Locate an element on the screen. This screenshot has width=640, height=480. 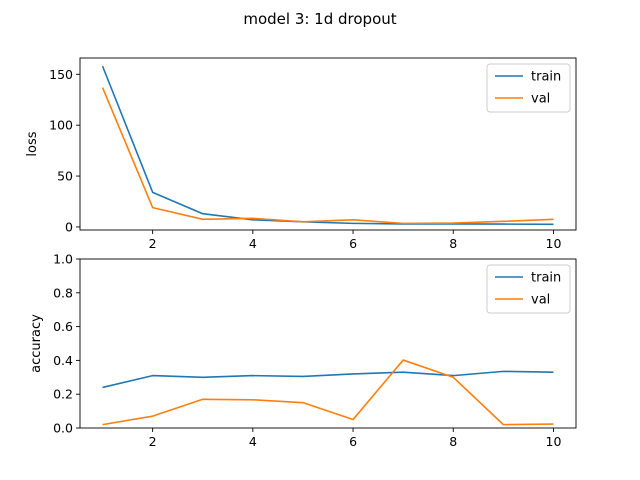
accuracy-y-tick-label: 0.4 is located at coordinates (63, 360).